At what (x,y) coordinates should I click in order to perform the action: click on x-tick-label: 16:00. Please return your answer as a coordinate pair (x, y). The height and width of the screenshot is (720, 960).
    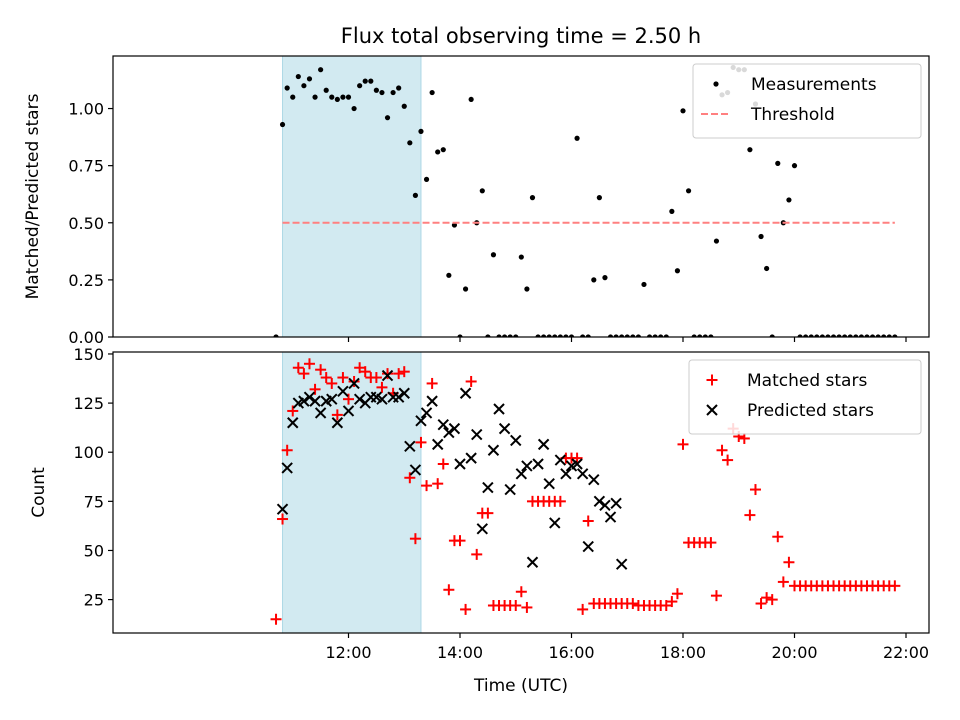
    Looking at the image, I should click on (571, 652).